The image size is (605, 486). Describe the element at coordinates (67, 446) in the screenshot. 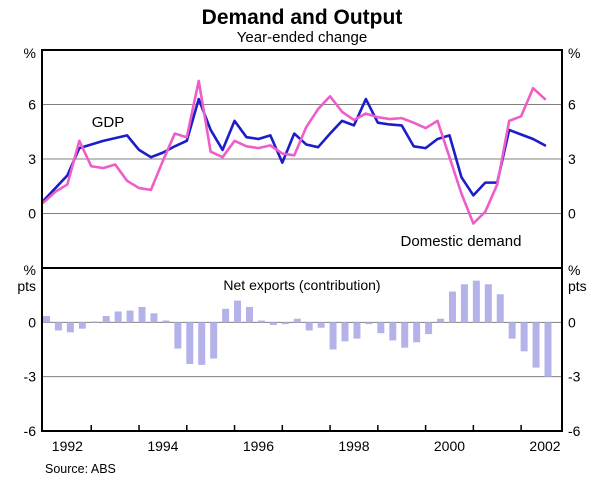

I see `x-tick-label: 1992` at that location.